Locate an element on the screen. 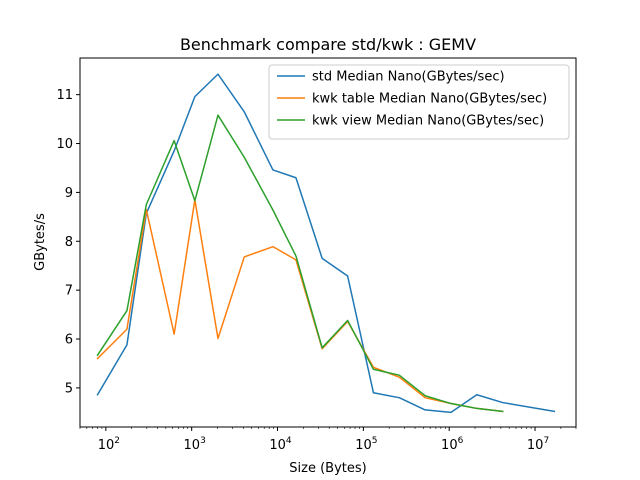 This screenshot has width=640, height=480. y-tick-label: 8 is located at coordinates (69, 242).